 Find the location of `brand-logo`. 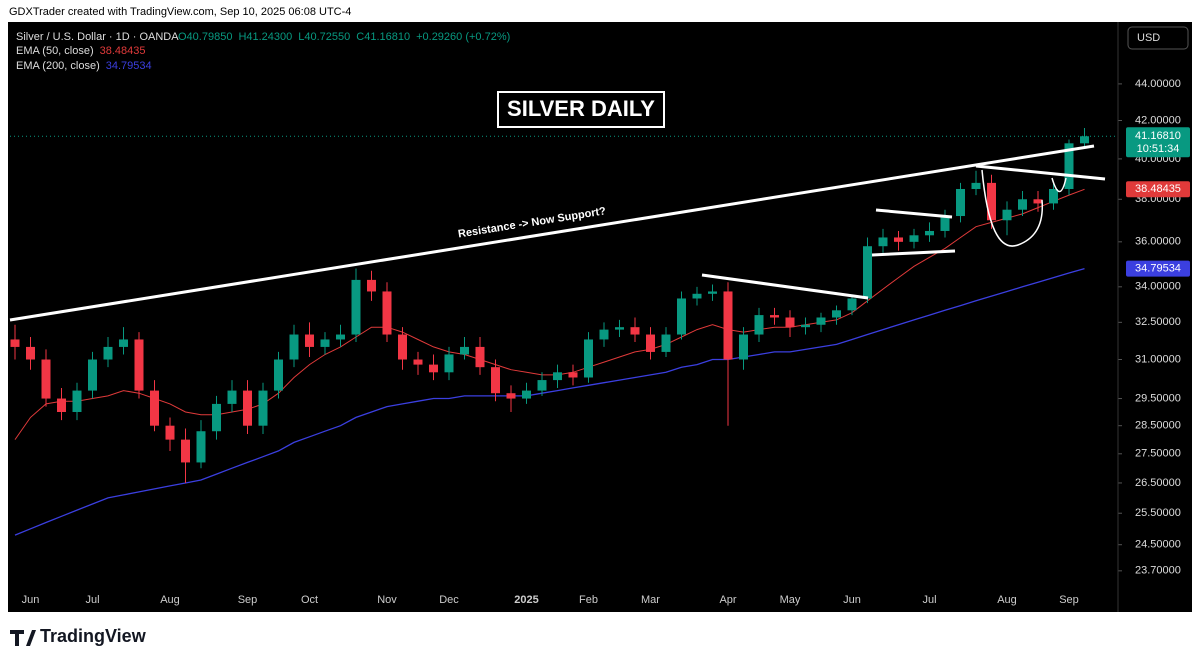

brand-logo is located at coordinates (23, 638).